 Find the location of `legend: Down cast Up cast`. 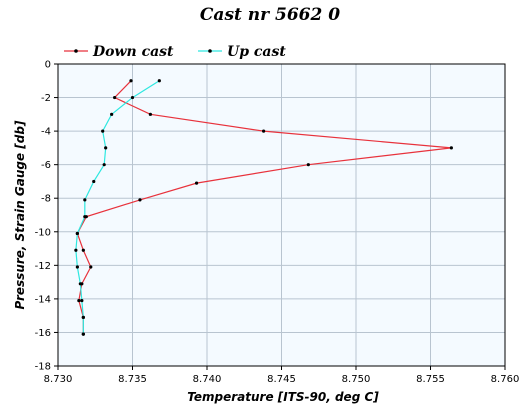

legend: Down cast Up cast is located at coordinates (175, 52).